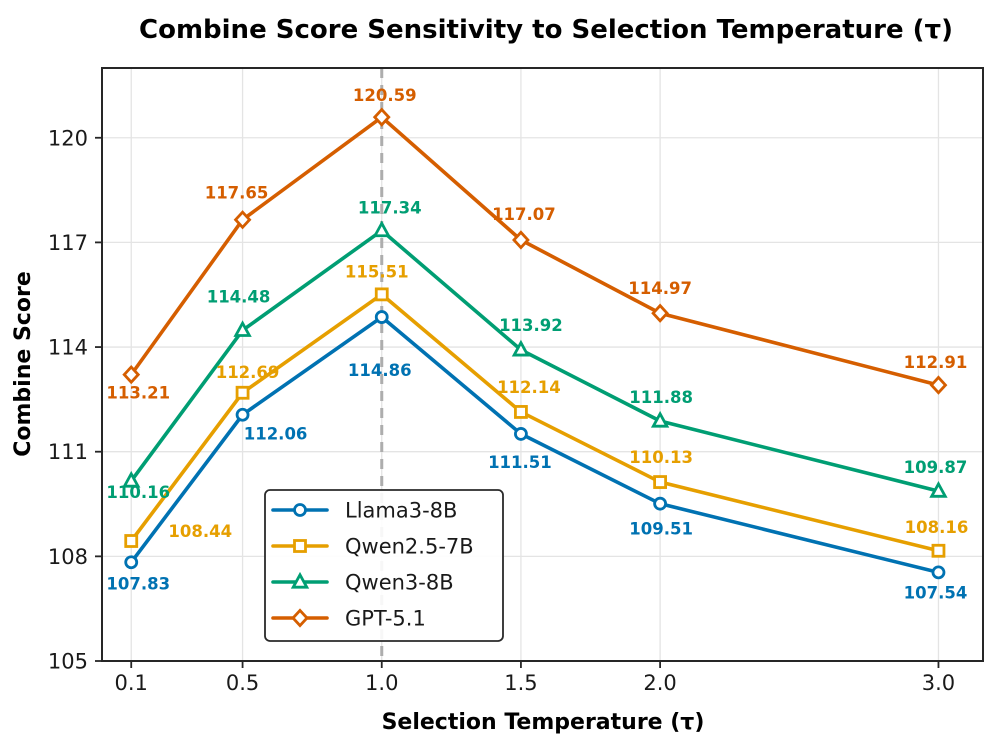 This screenshot has height=745, width=996. Describe the element at coordinates (936, 467) in the screenshot. I see `data-label: 109.87` at that location.